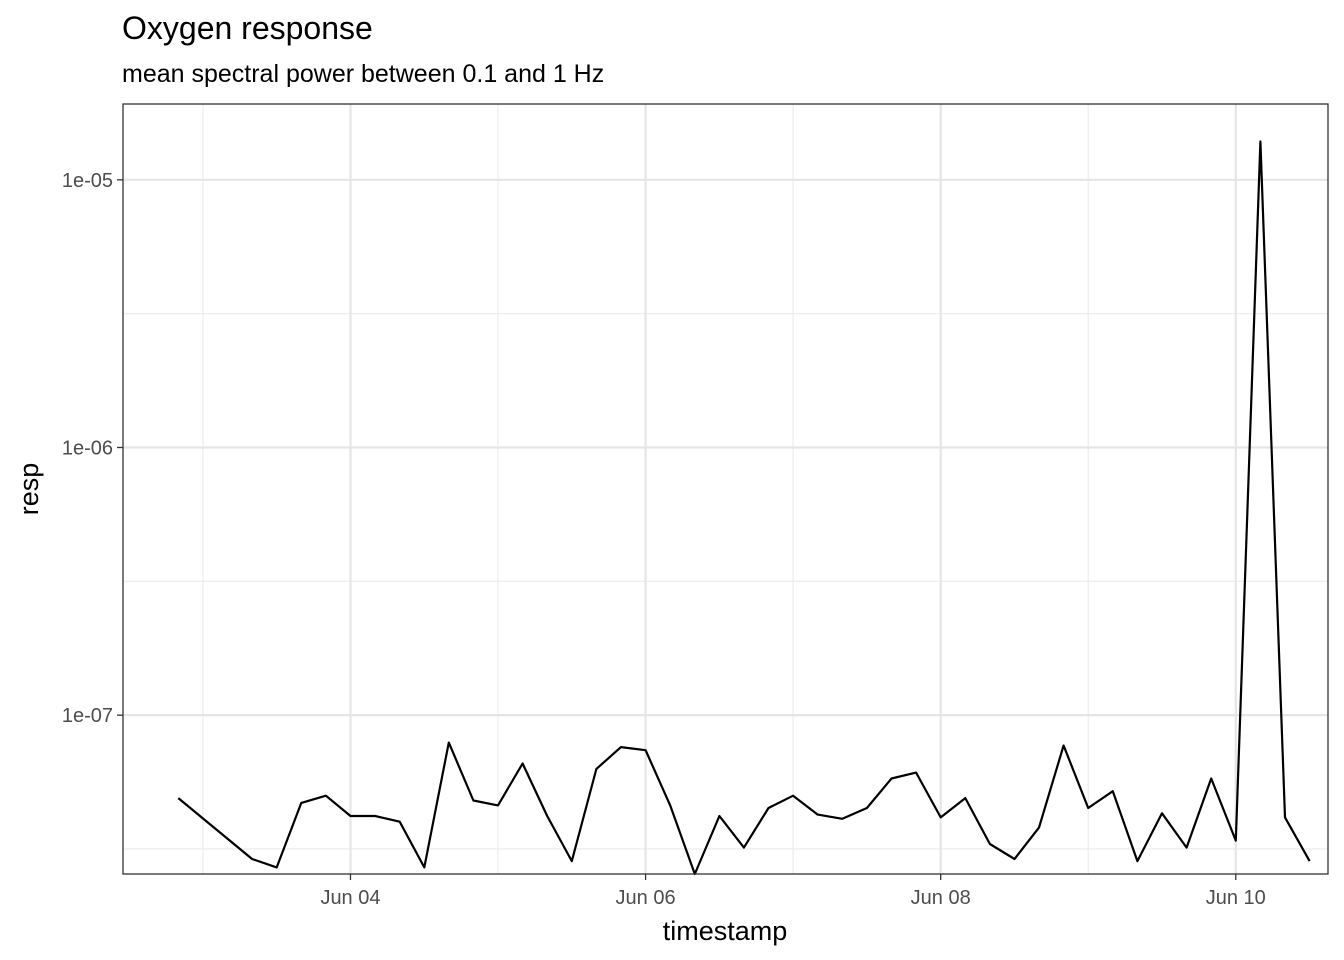 Image resolution: width=1344 pixels, height=960 pixels. Describe the element at coordinates (941, 898) in the screenshot. I see `x-tick-label: Jun 08` at that location.